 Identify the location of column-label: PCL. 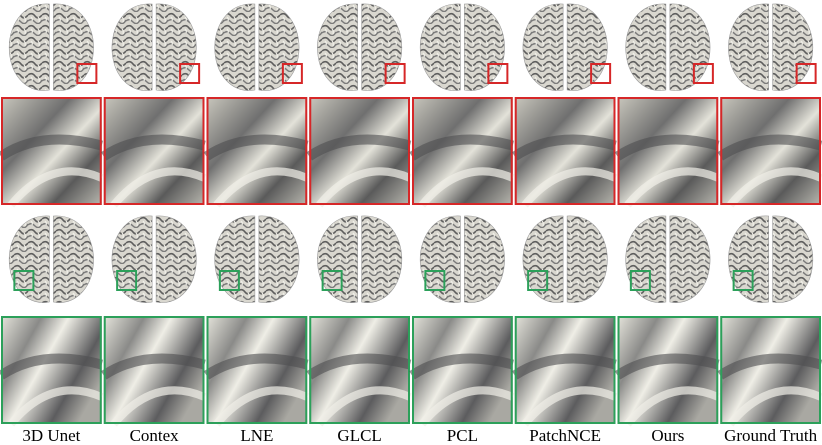
(462, 435).